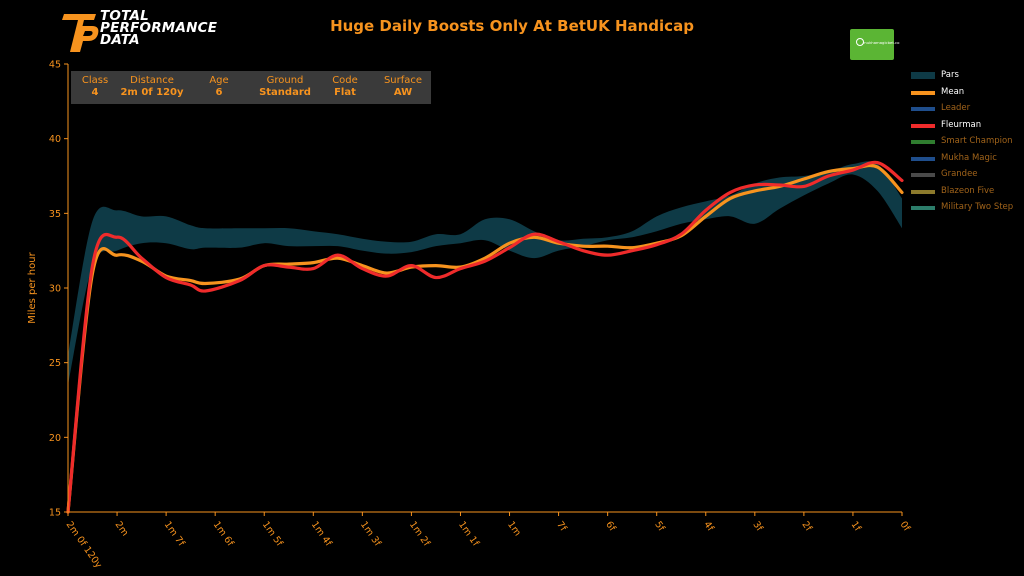  I want to click on legend-item: Leader, so click(967, 111).